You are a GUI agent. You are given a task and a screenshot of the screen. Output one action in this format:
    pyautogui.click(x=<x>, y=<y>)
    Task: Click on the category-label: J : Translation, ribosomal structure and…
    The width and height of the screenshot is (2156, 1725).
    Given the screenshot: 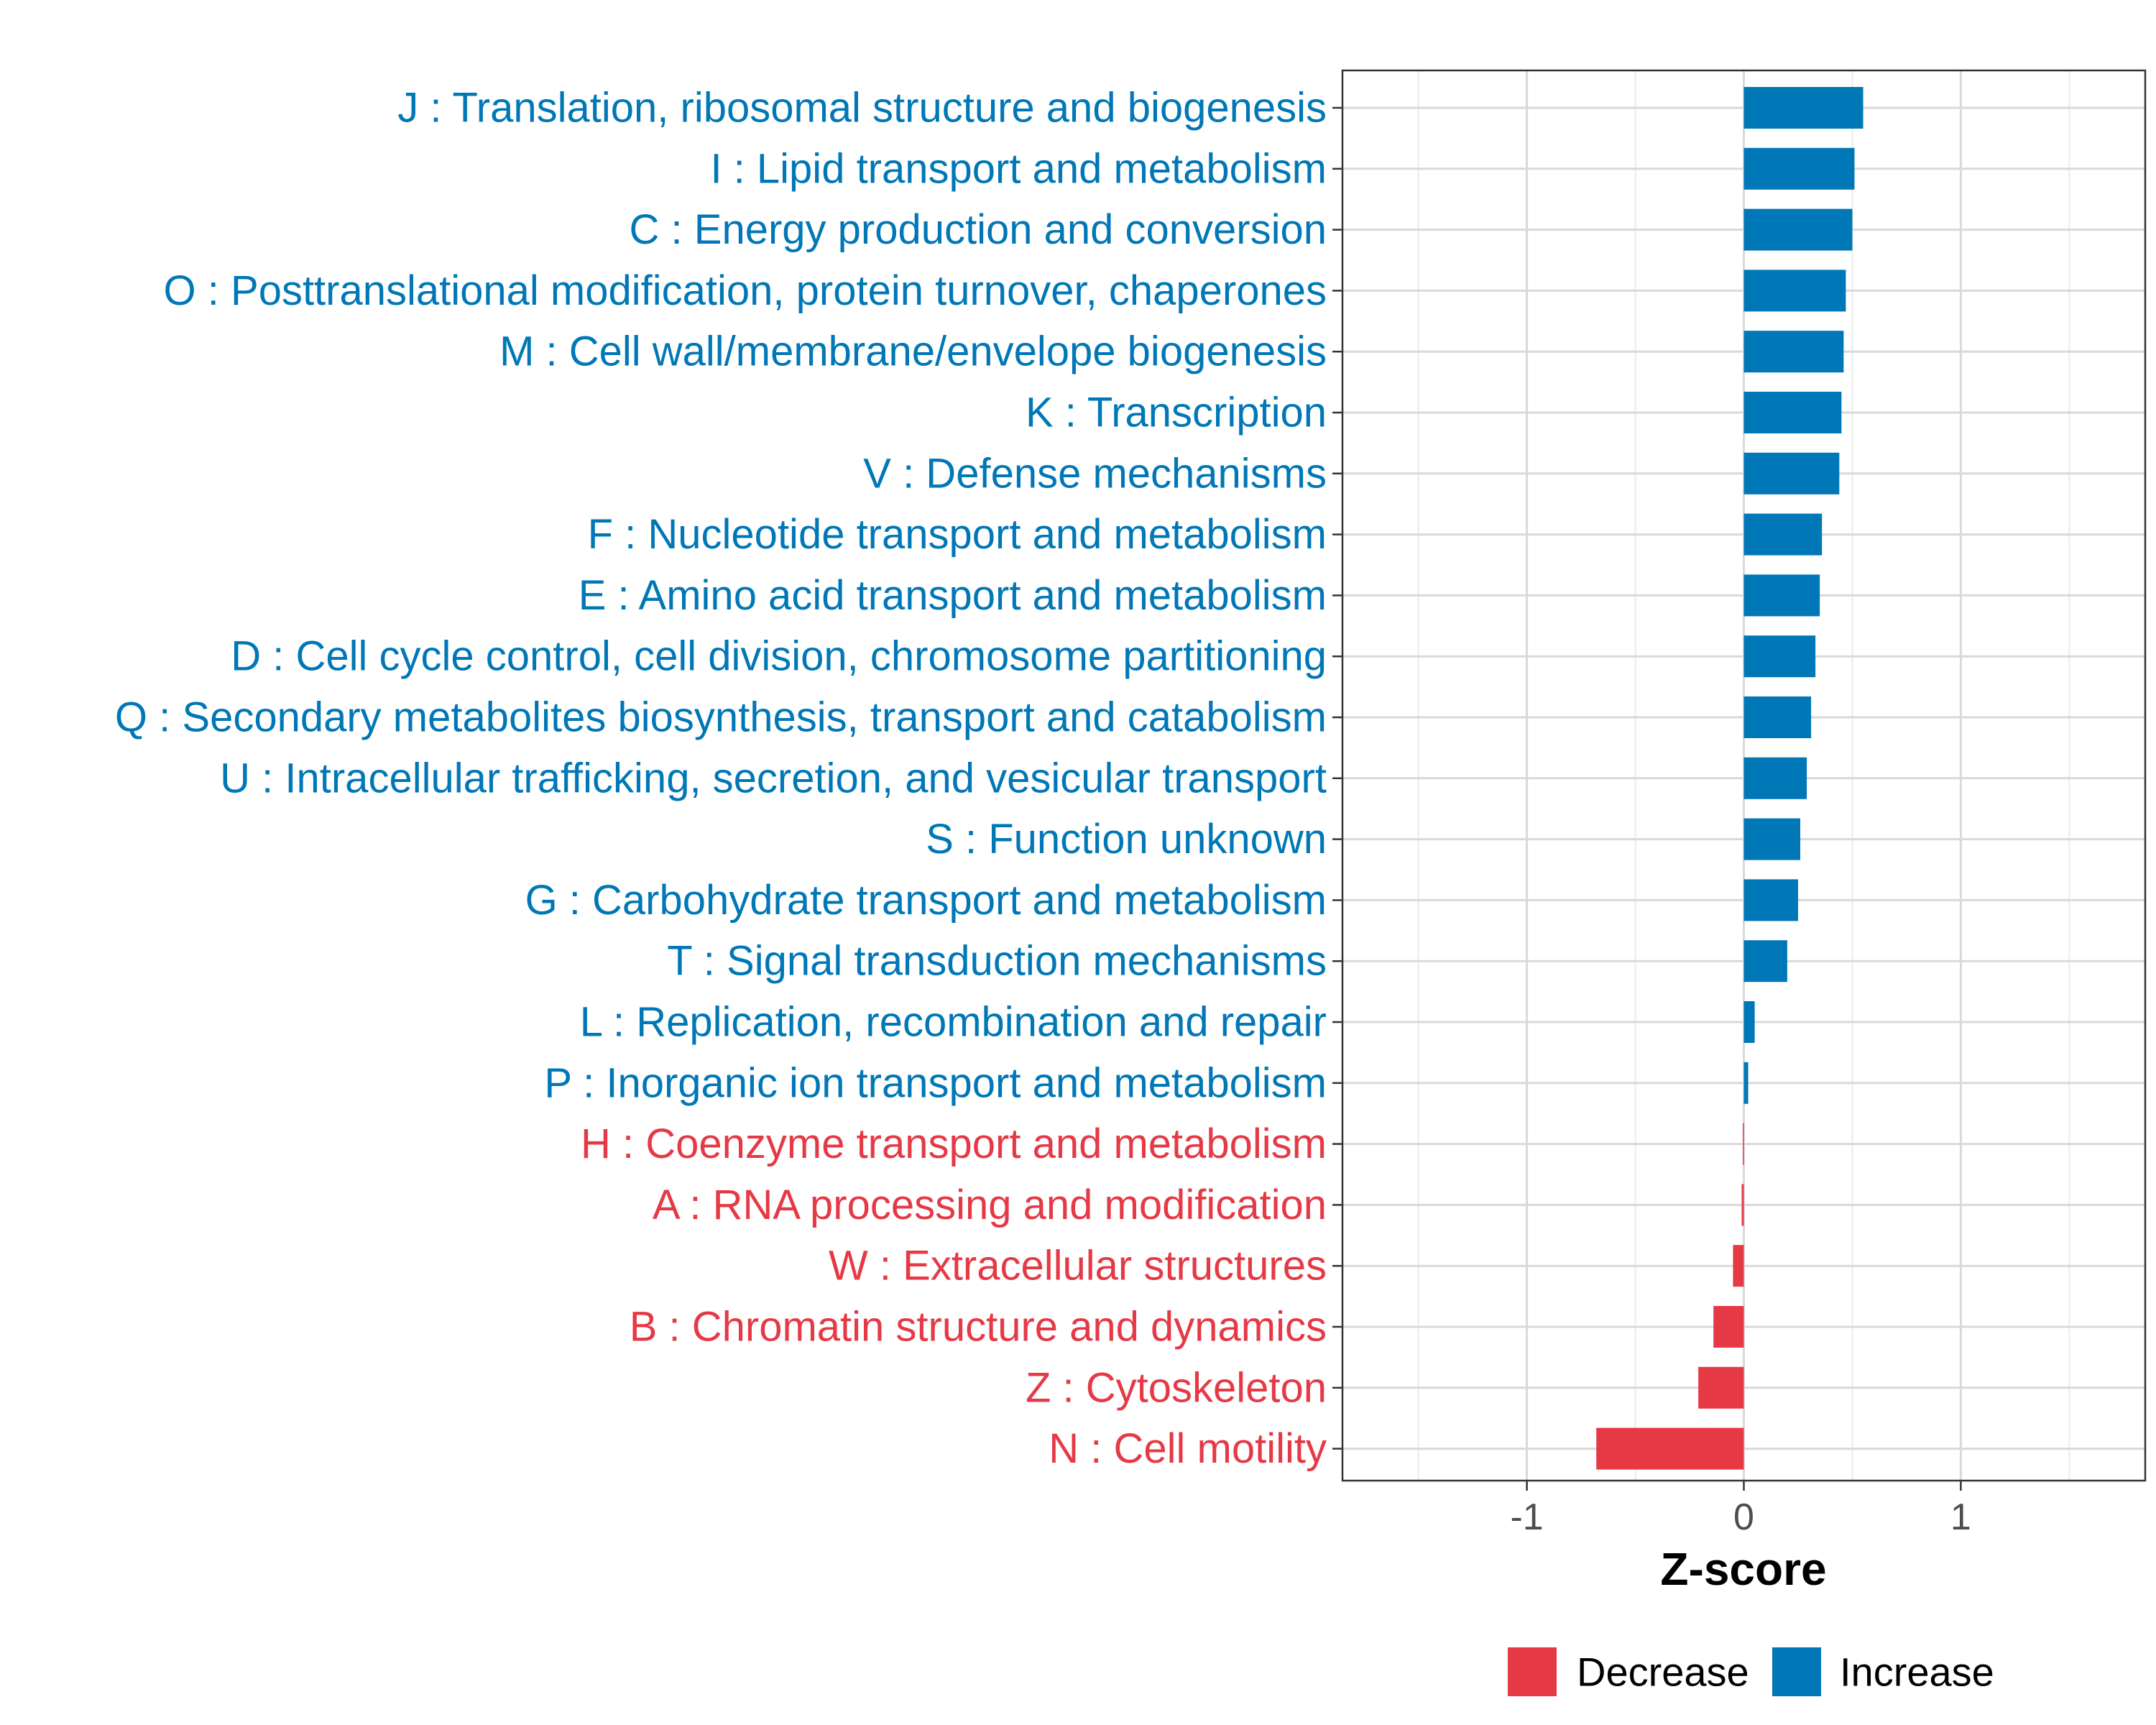 What is the action you would take?
    pyautogui.click(x=862, y=108)
    